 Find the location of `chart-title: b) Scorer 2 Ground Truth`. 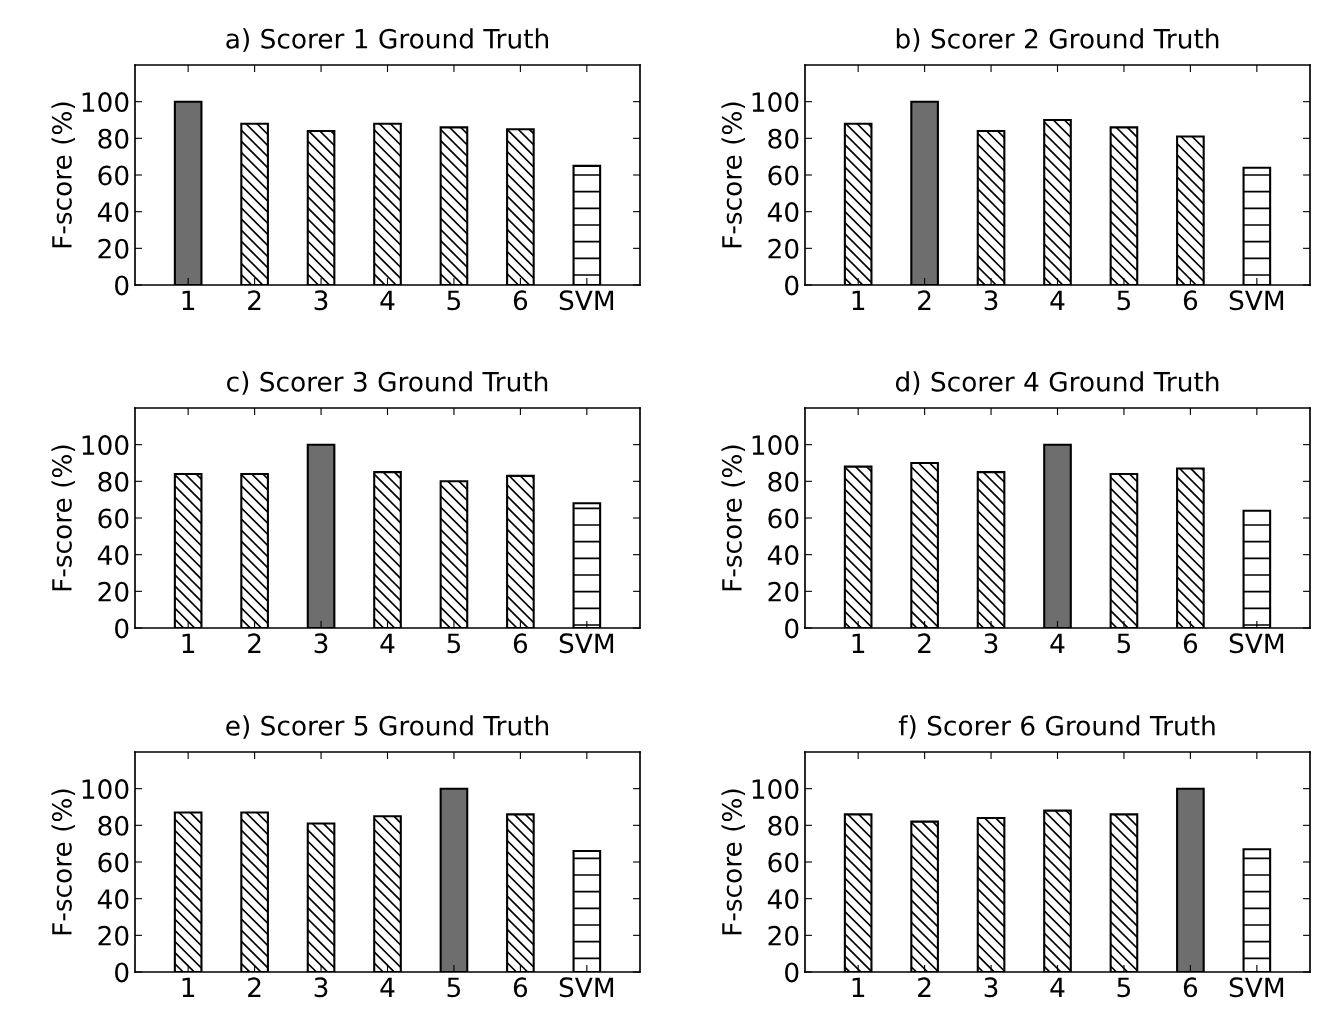

chart-title: b) Scorer 2 Ground Truth is located at coordinates (1057, 40).